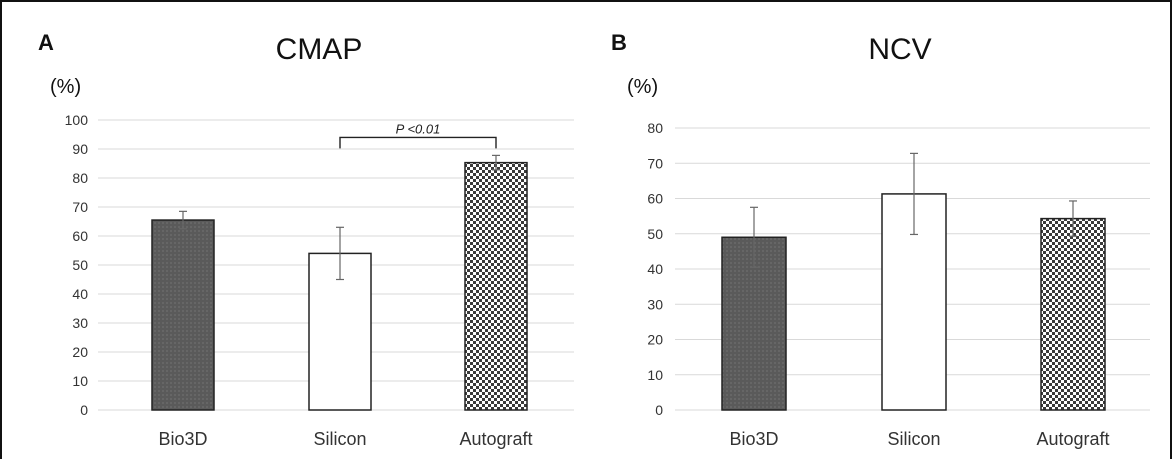 The width and height of the screenshot is (1172, 461). What do you see at coordinates (80, 149) in the screenshot?
I see `y-tick-label: 90` at bounding box center [80, 149].